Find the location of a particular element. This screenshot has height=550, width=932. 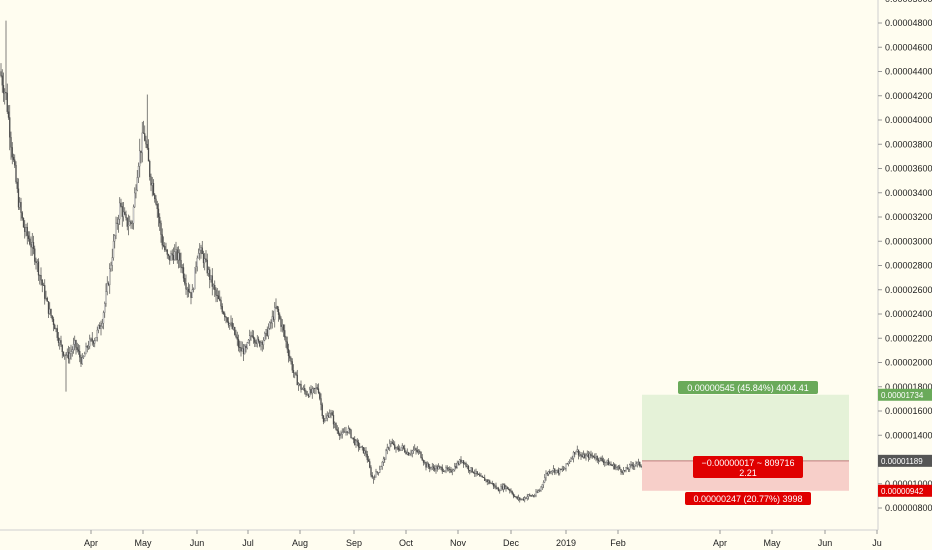

profit-zone is located at coordinates (745, 427).